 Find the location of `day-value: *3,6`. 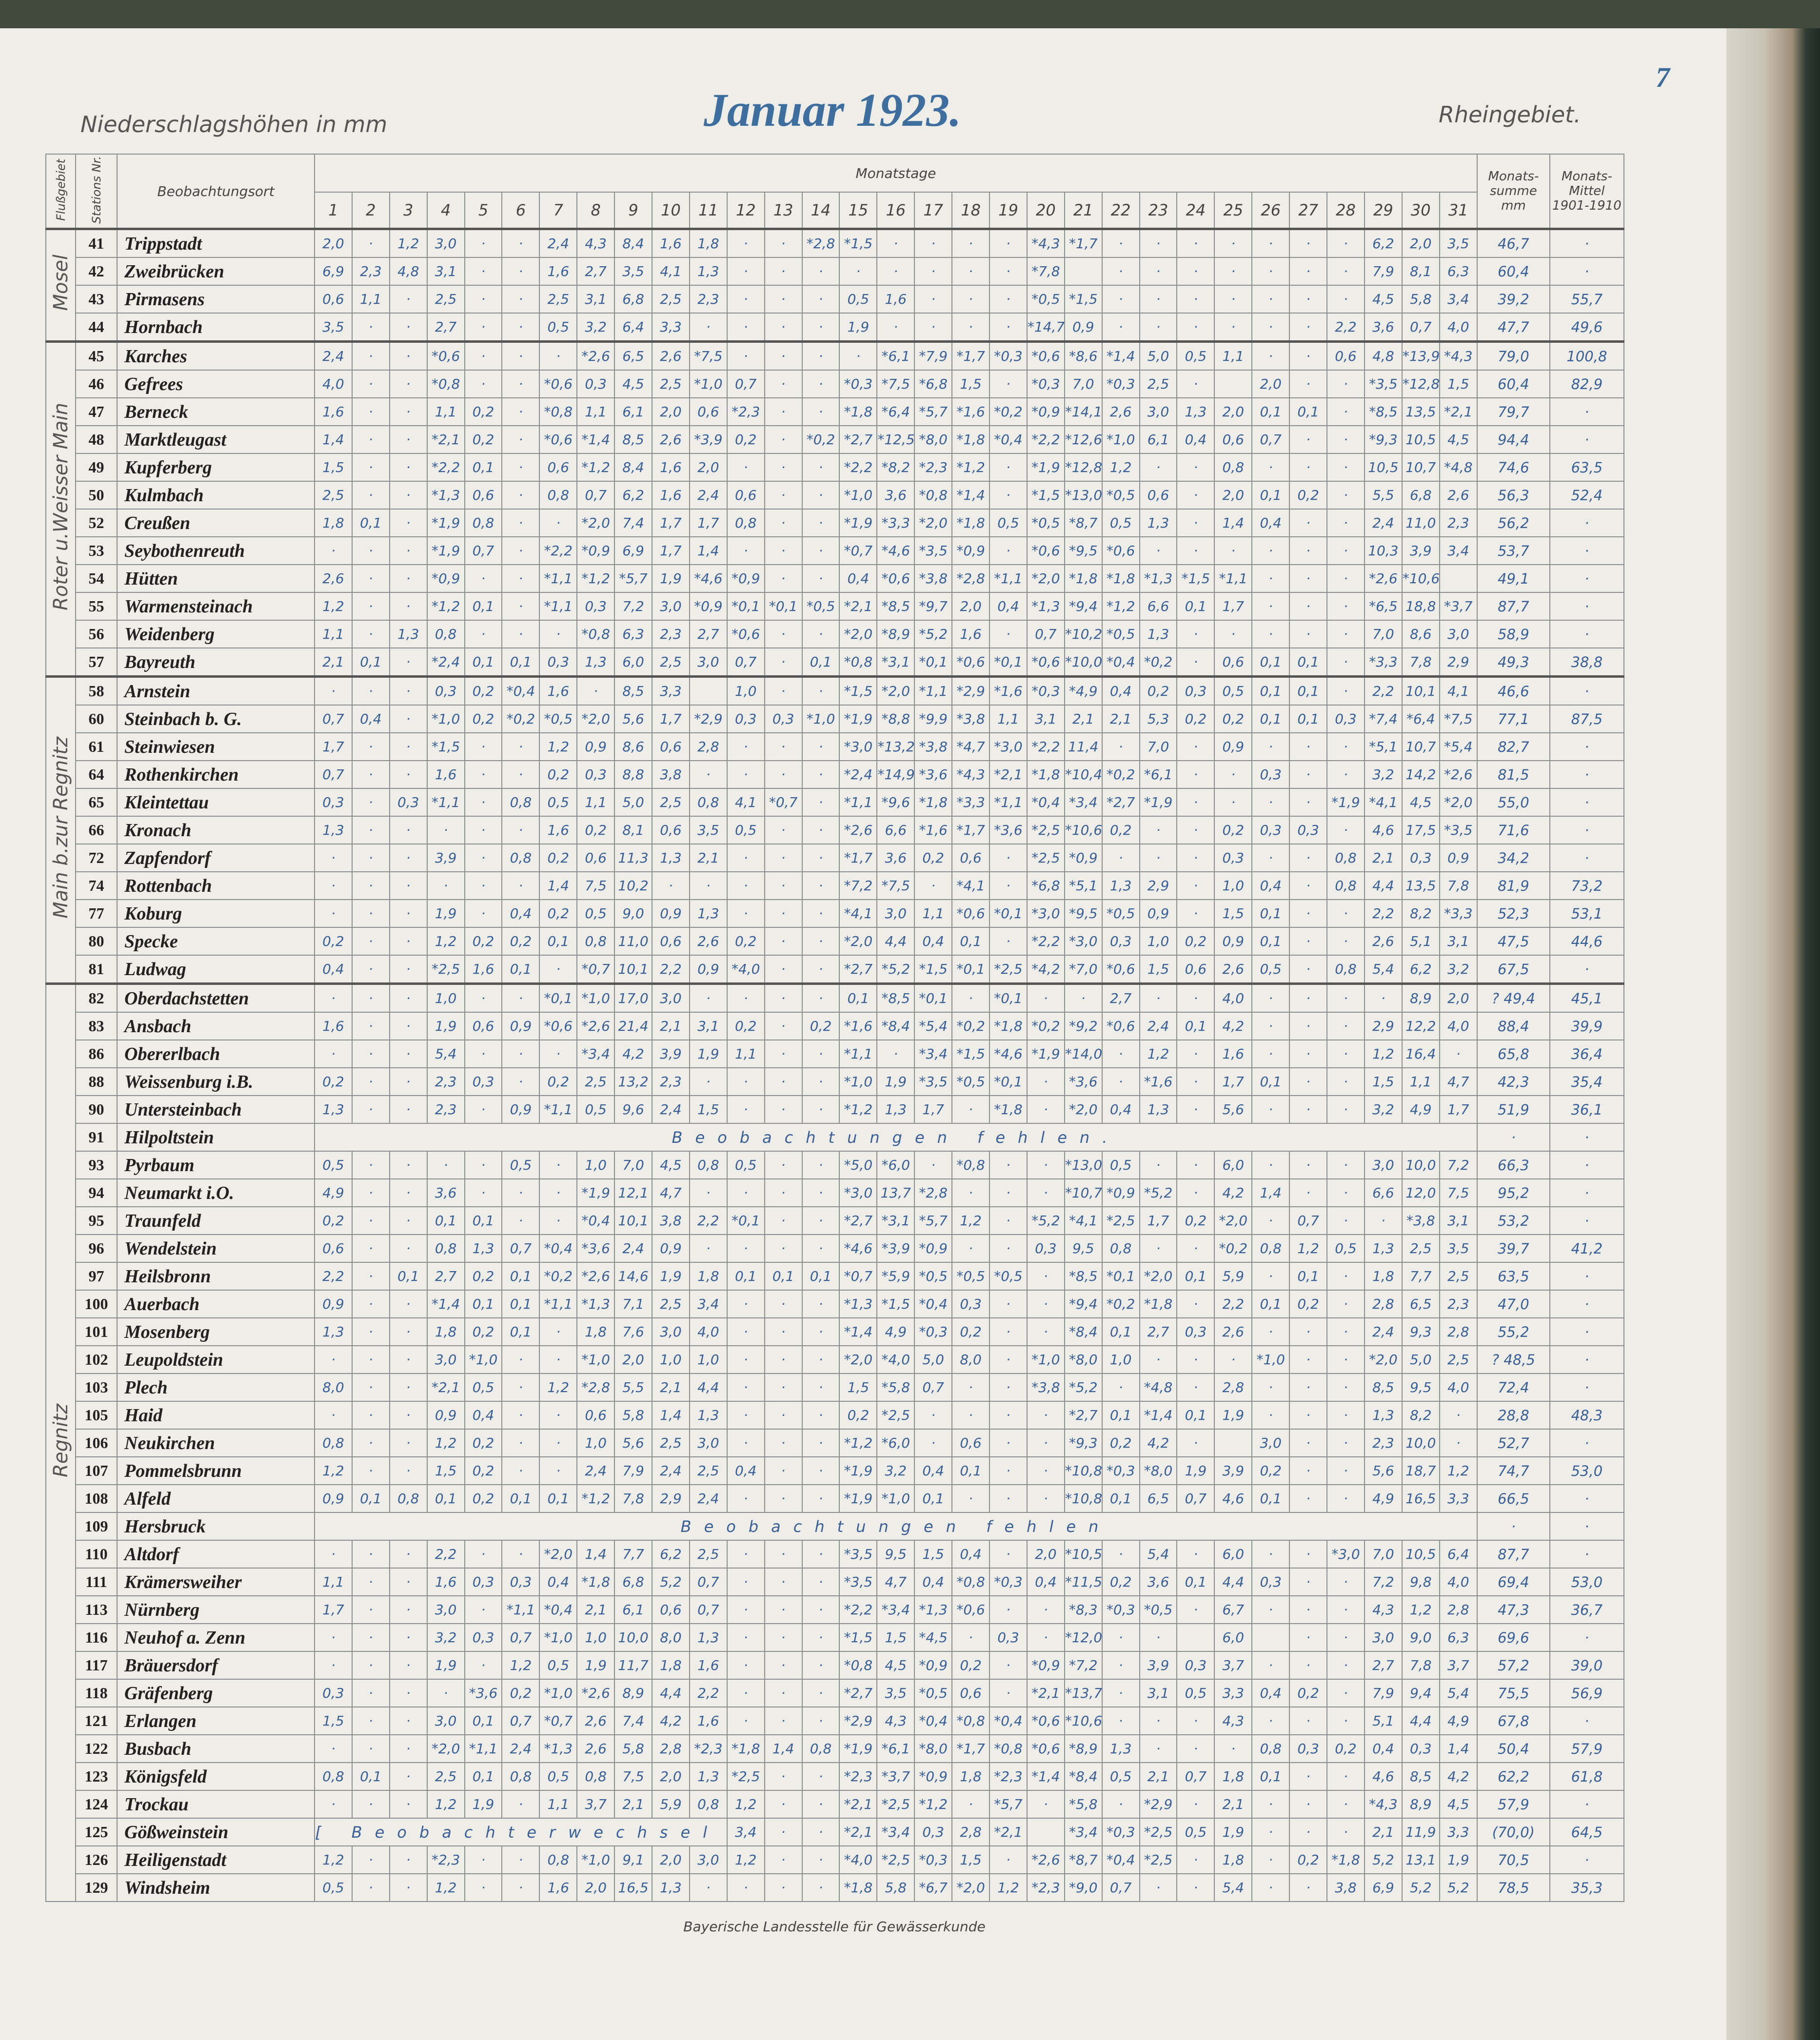

day-value: *3,6 is located at coordinates (483, 1693).